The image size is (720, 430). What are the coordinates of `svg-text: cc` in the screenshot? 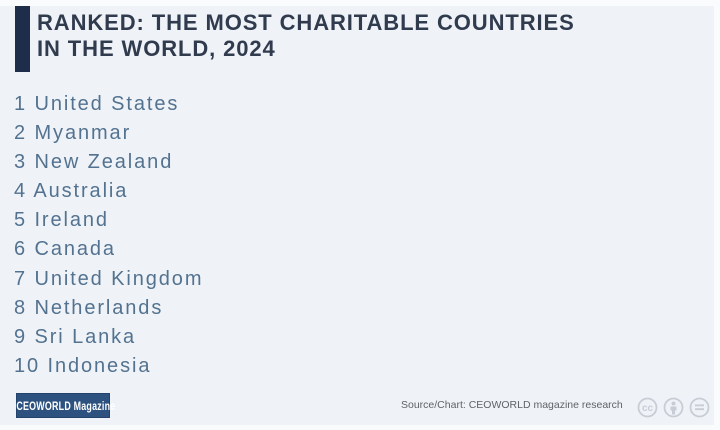 It's located at (648, 408).